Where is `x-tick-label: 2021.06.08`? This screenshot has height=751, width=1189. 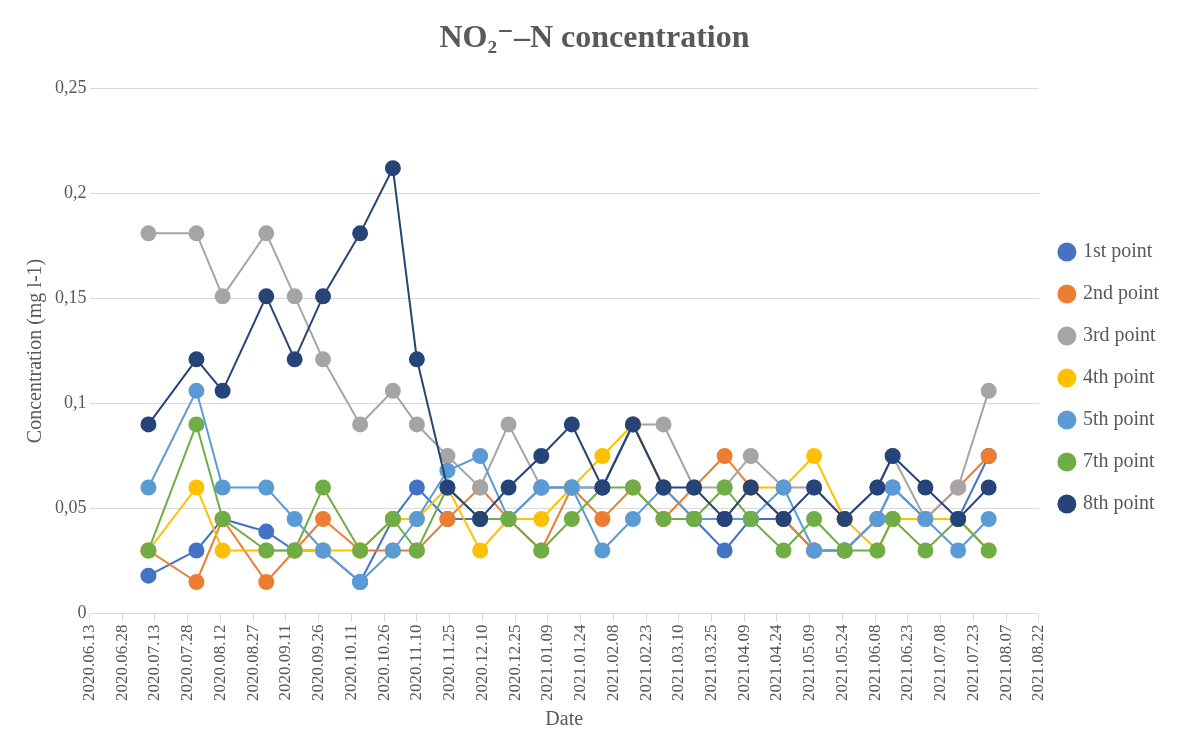
x-tick-label: 2021.06.08 is located at coordinates (874, 662).